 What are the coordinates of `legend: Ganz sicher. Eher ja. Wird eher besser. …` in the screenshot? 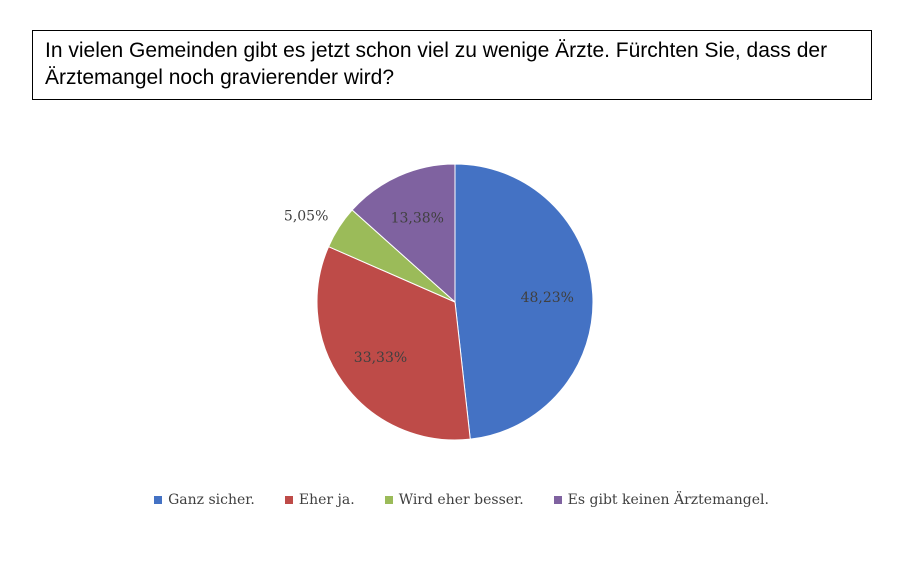 It's located at (461, 500).